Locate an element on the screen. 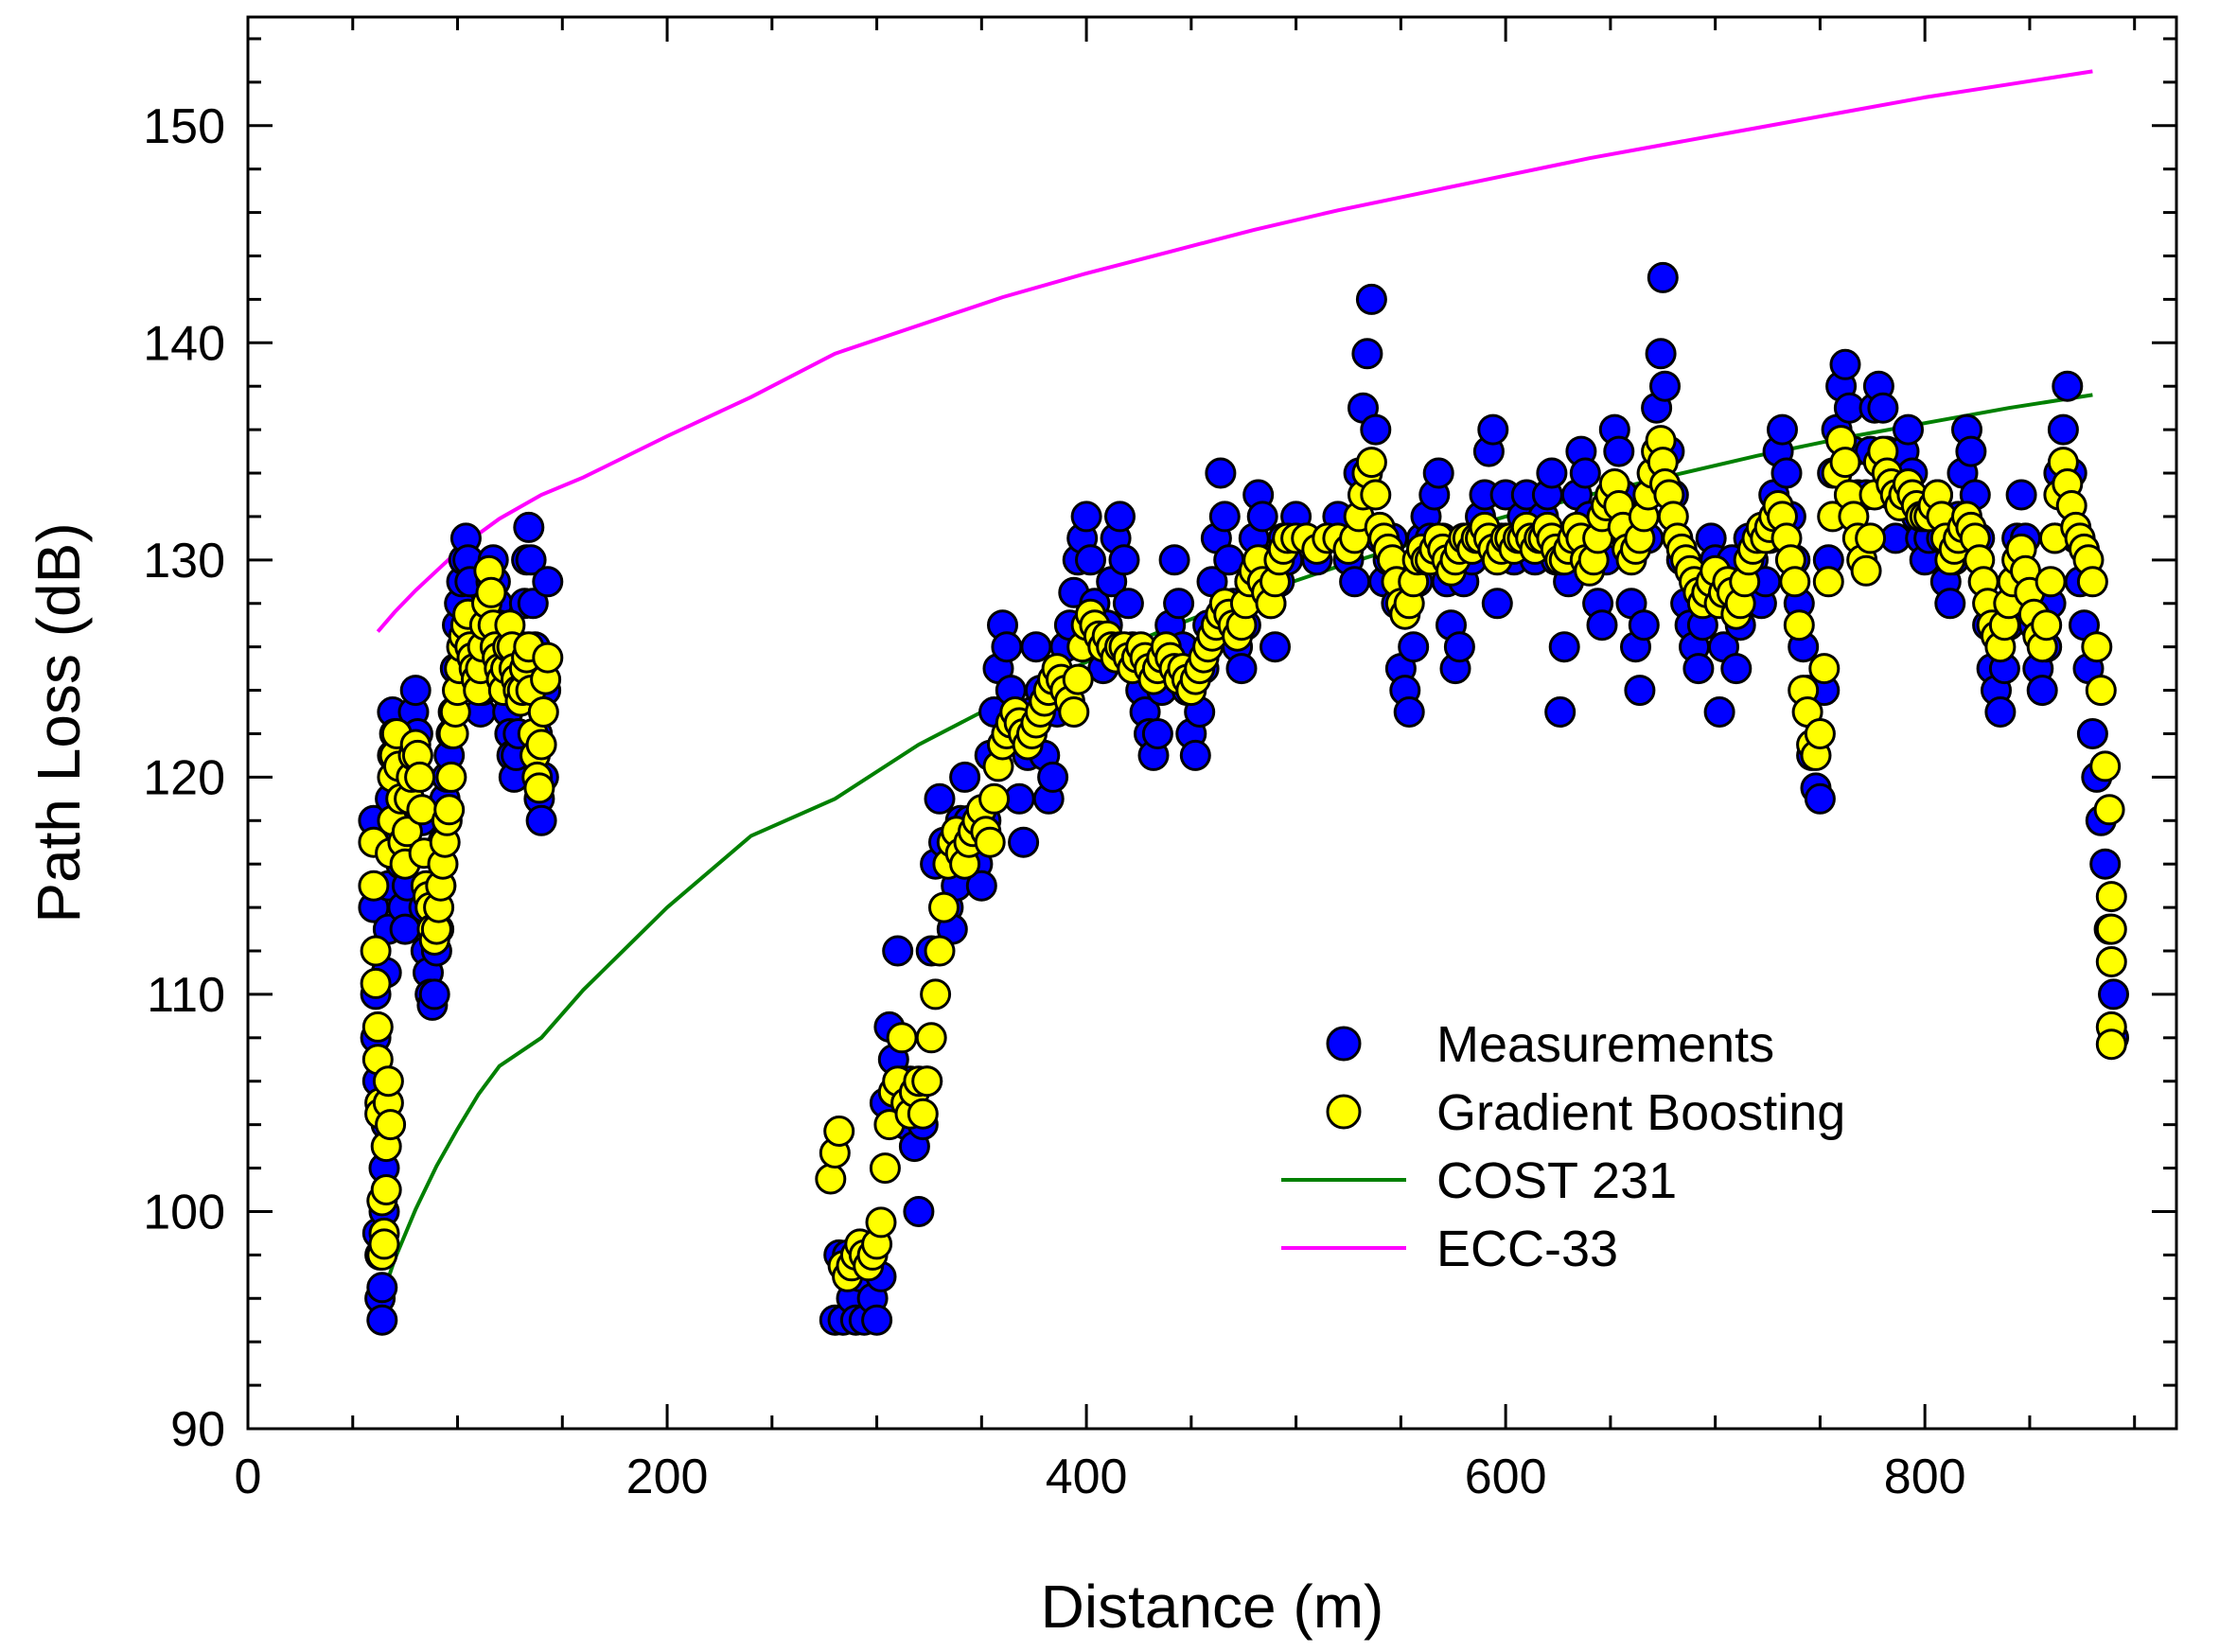  x-tick-label: 400 is located at coordinates (1087, 1477).